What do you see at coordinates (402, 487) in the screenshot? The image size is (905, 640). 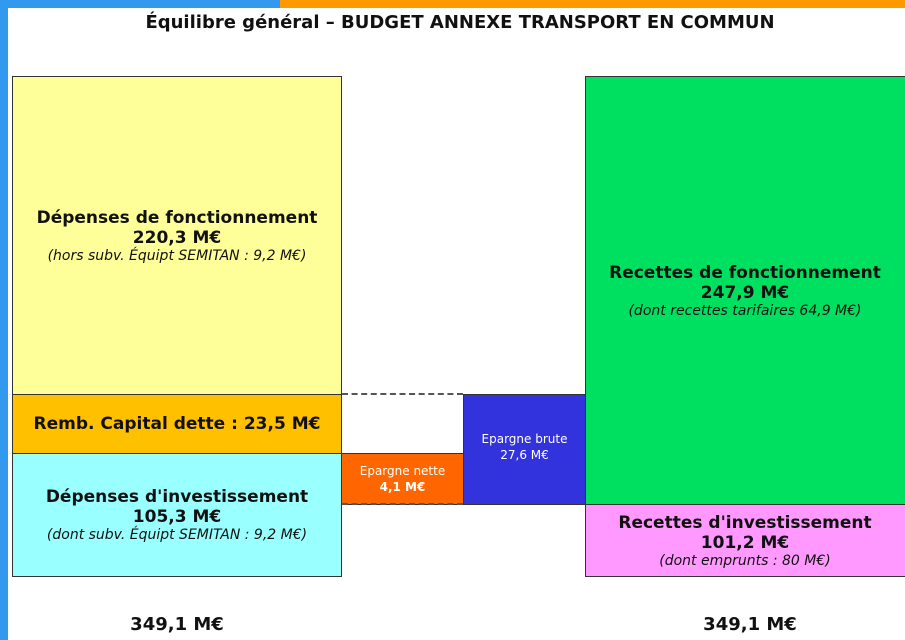 I see `block-amount: 4,1 M€` at bounding box center [402, 487].